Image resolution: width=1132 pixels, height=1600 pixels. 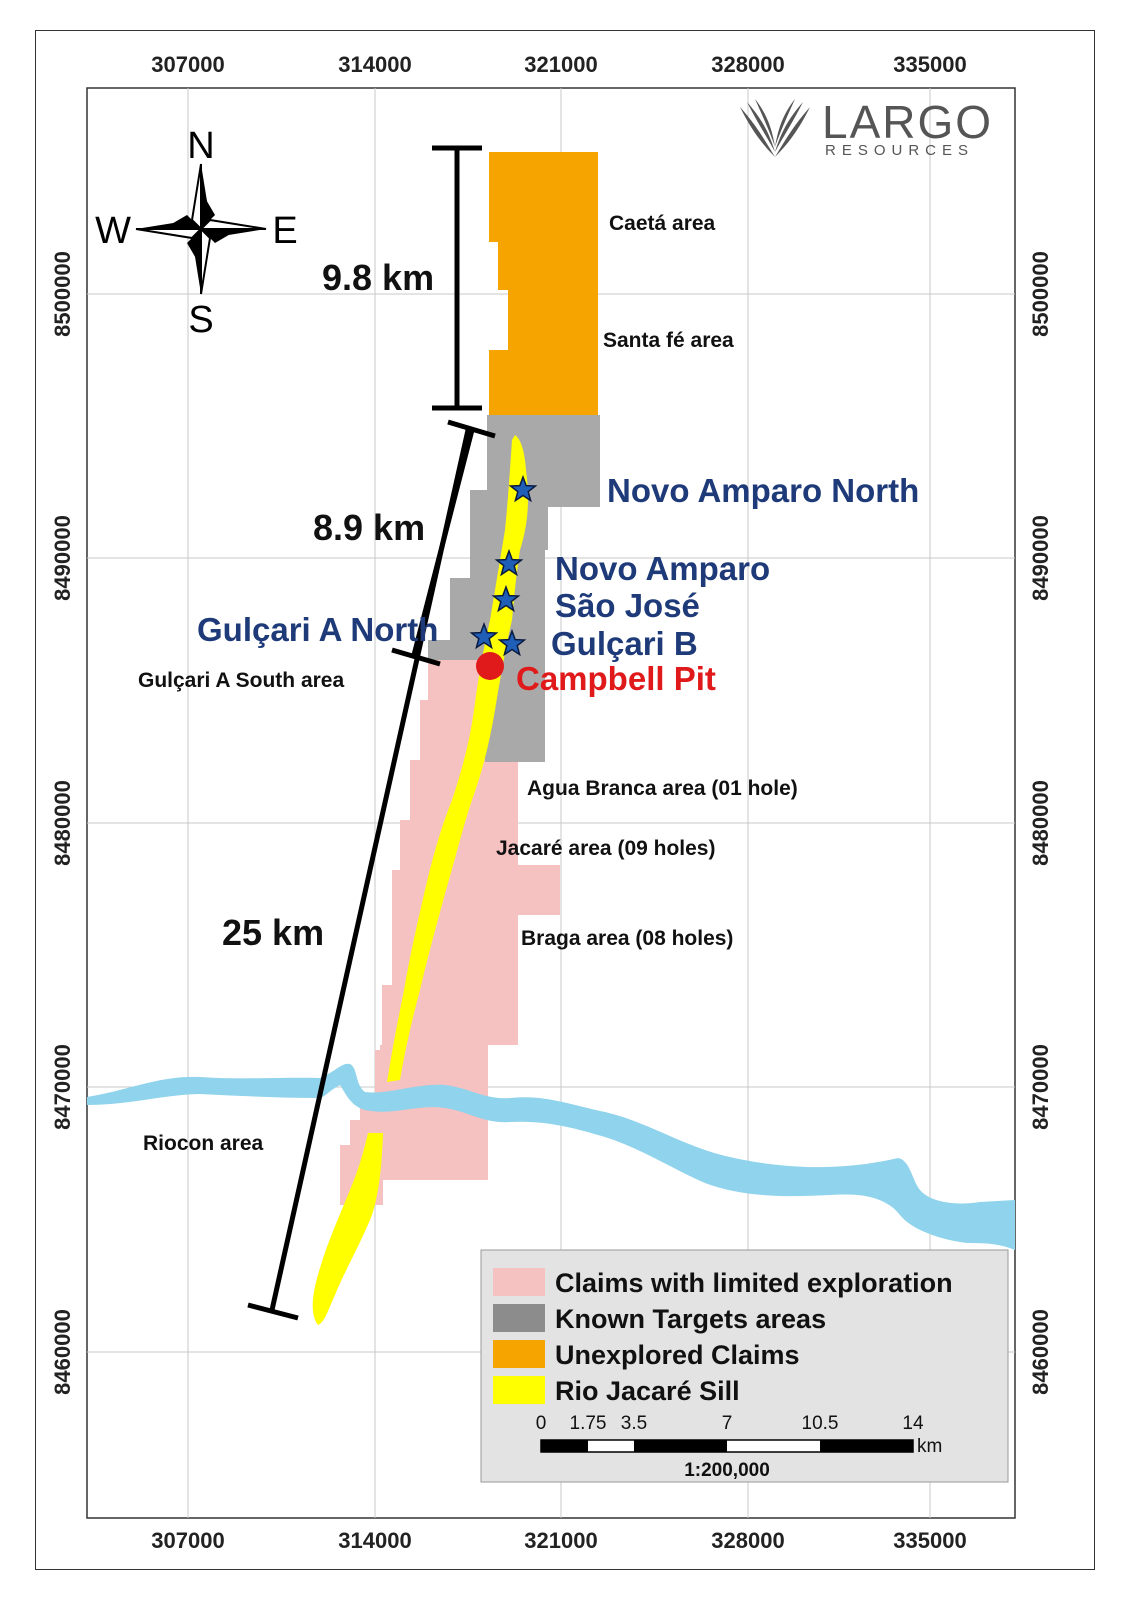 What do you see at coordinates (913, 1423) in the screenshot?
I see `scale-tick: 14` at bounding box center [913, 1423].